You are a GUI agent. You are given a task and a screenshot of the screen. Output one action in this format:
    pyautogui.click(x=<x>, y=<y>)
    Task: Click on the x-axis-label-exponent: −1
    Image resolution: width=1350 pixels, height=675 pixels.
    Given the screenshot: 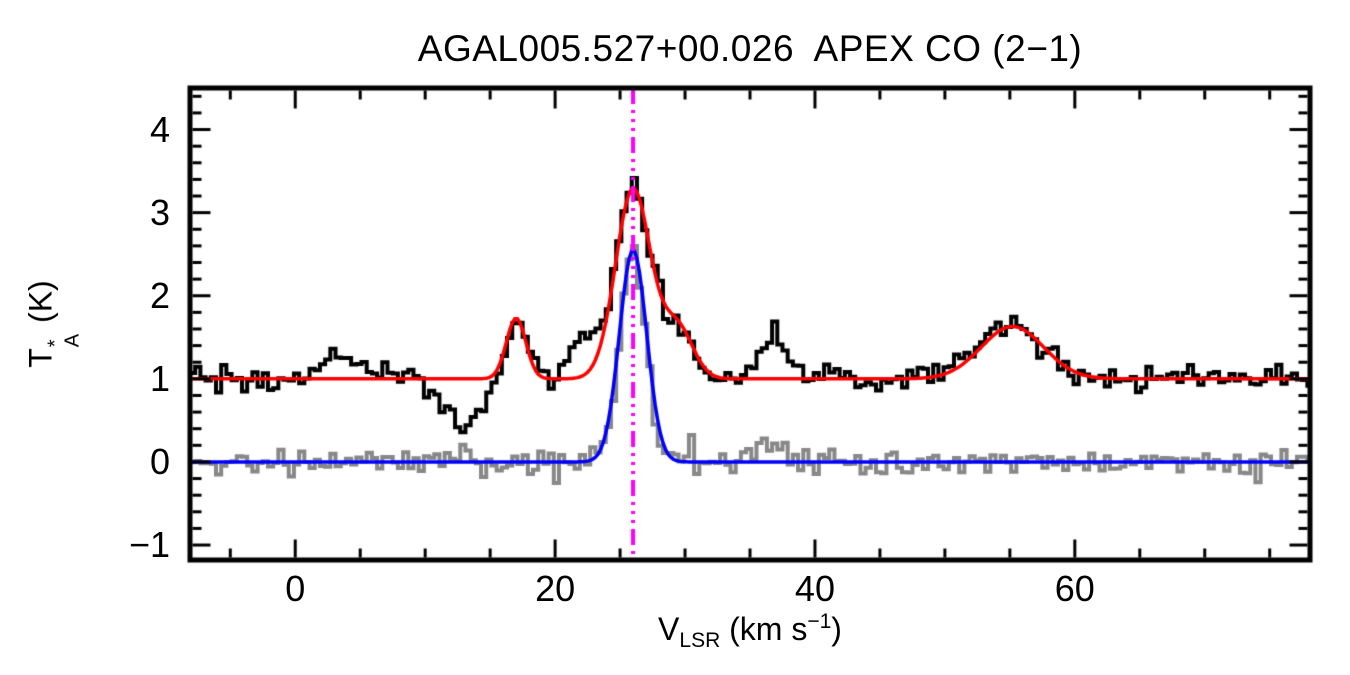 What is the action you would take?
    pyautogui.click(x=819, y=621)
    